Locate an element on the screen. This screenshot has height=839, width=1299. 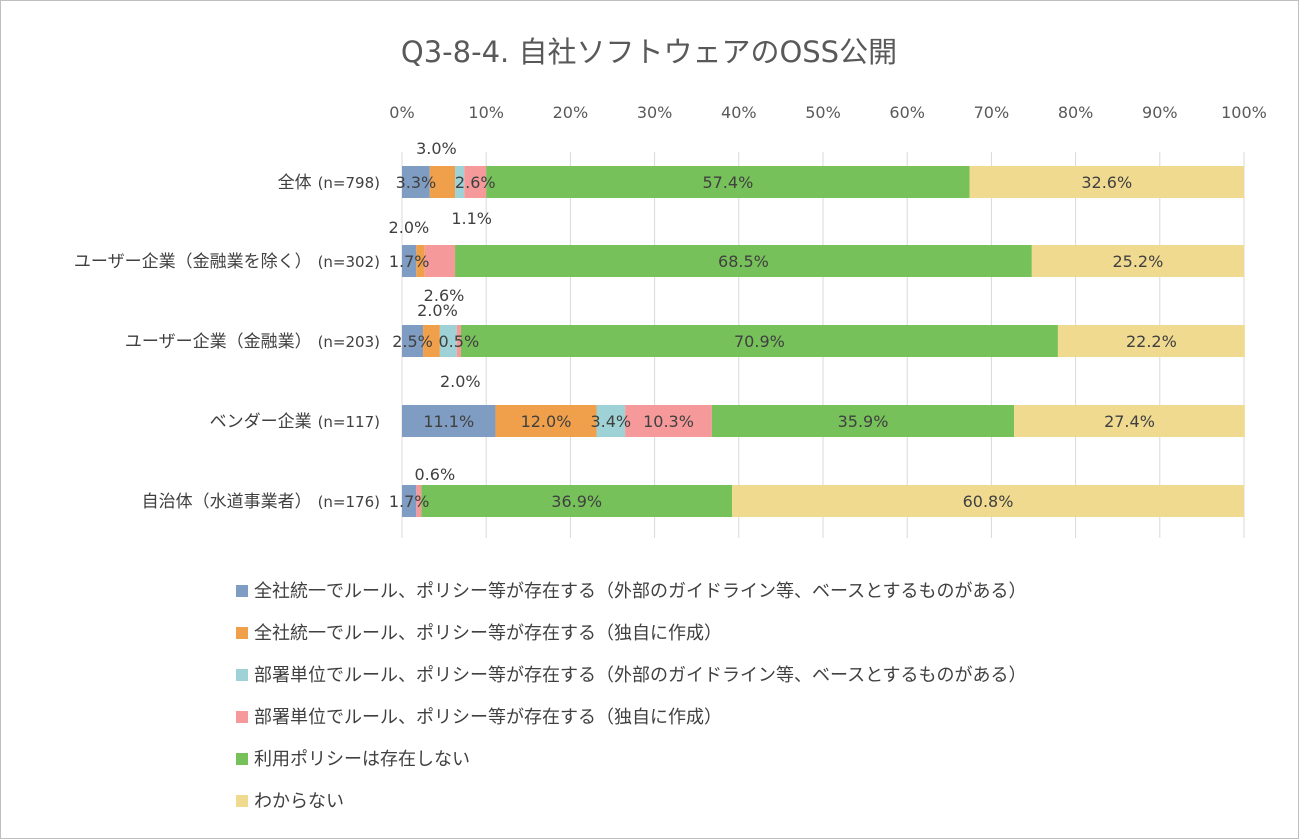
category-n: (n=117) is located at coordinates (349, 422).